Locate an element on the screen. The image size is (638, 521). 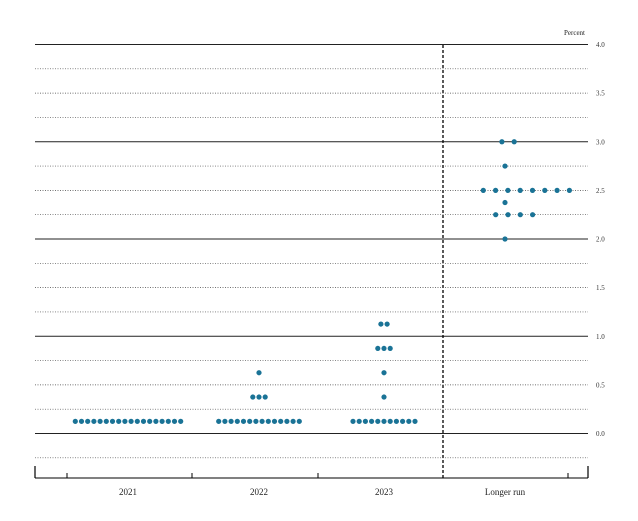
x-category-label: 2023 is located at coordinates (384, 492).